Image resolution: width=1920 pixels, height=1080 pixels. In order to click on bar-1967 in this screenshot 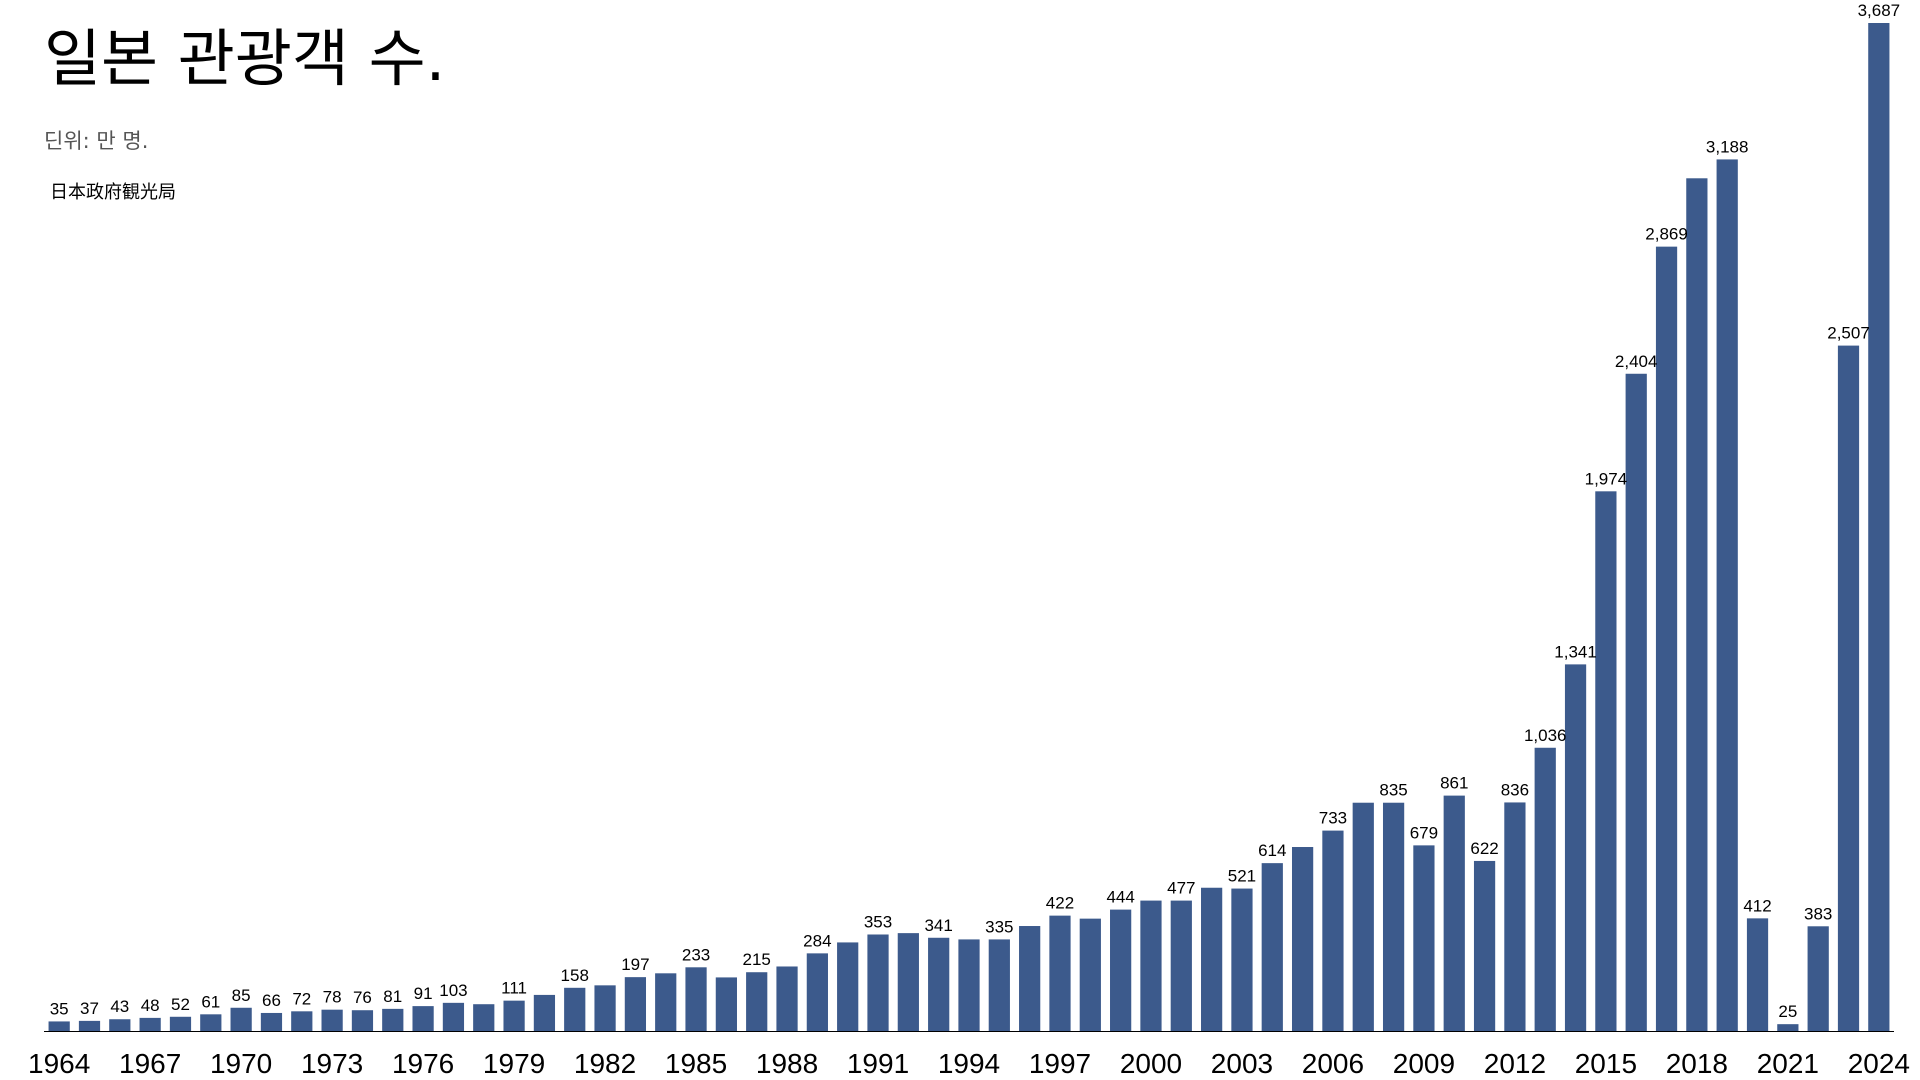, I will do `click(150, 1024)`.